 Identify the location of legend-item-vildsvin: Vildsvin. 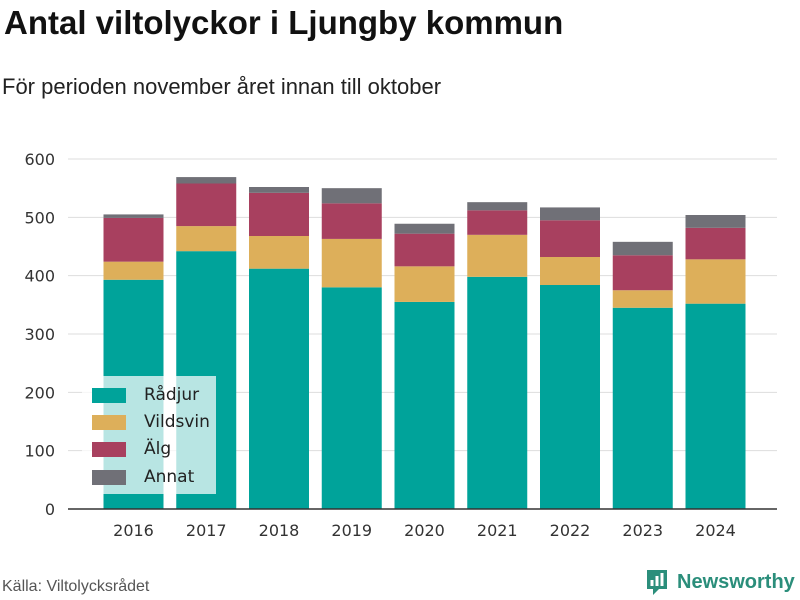
(151, 422).